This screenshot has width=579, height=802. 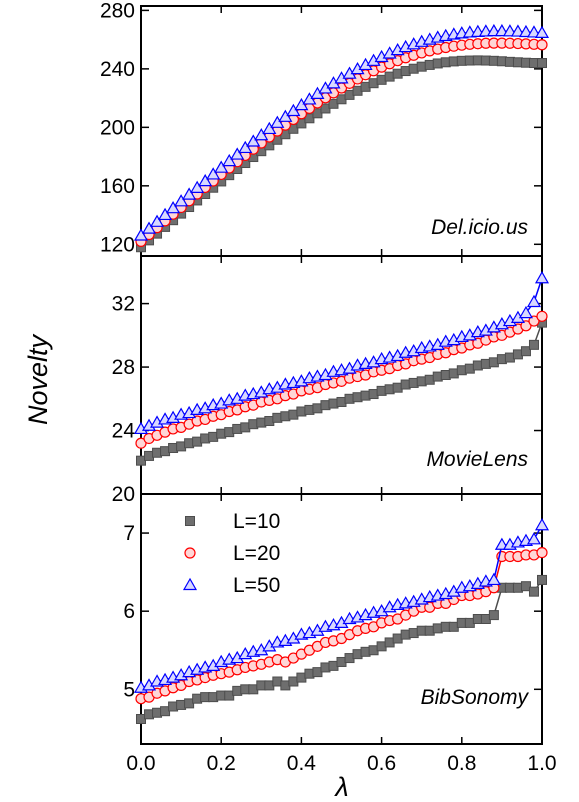 What do you see at coordinates (475, 697) in the screenshot?
I see `panel-label-bibsonomy: BibSonomy` at bounding box center [475, 697].